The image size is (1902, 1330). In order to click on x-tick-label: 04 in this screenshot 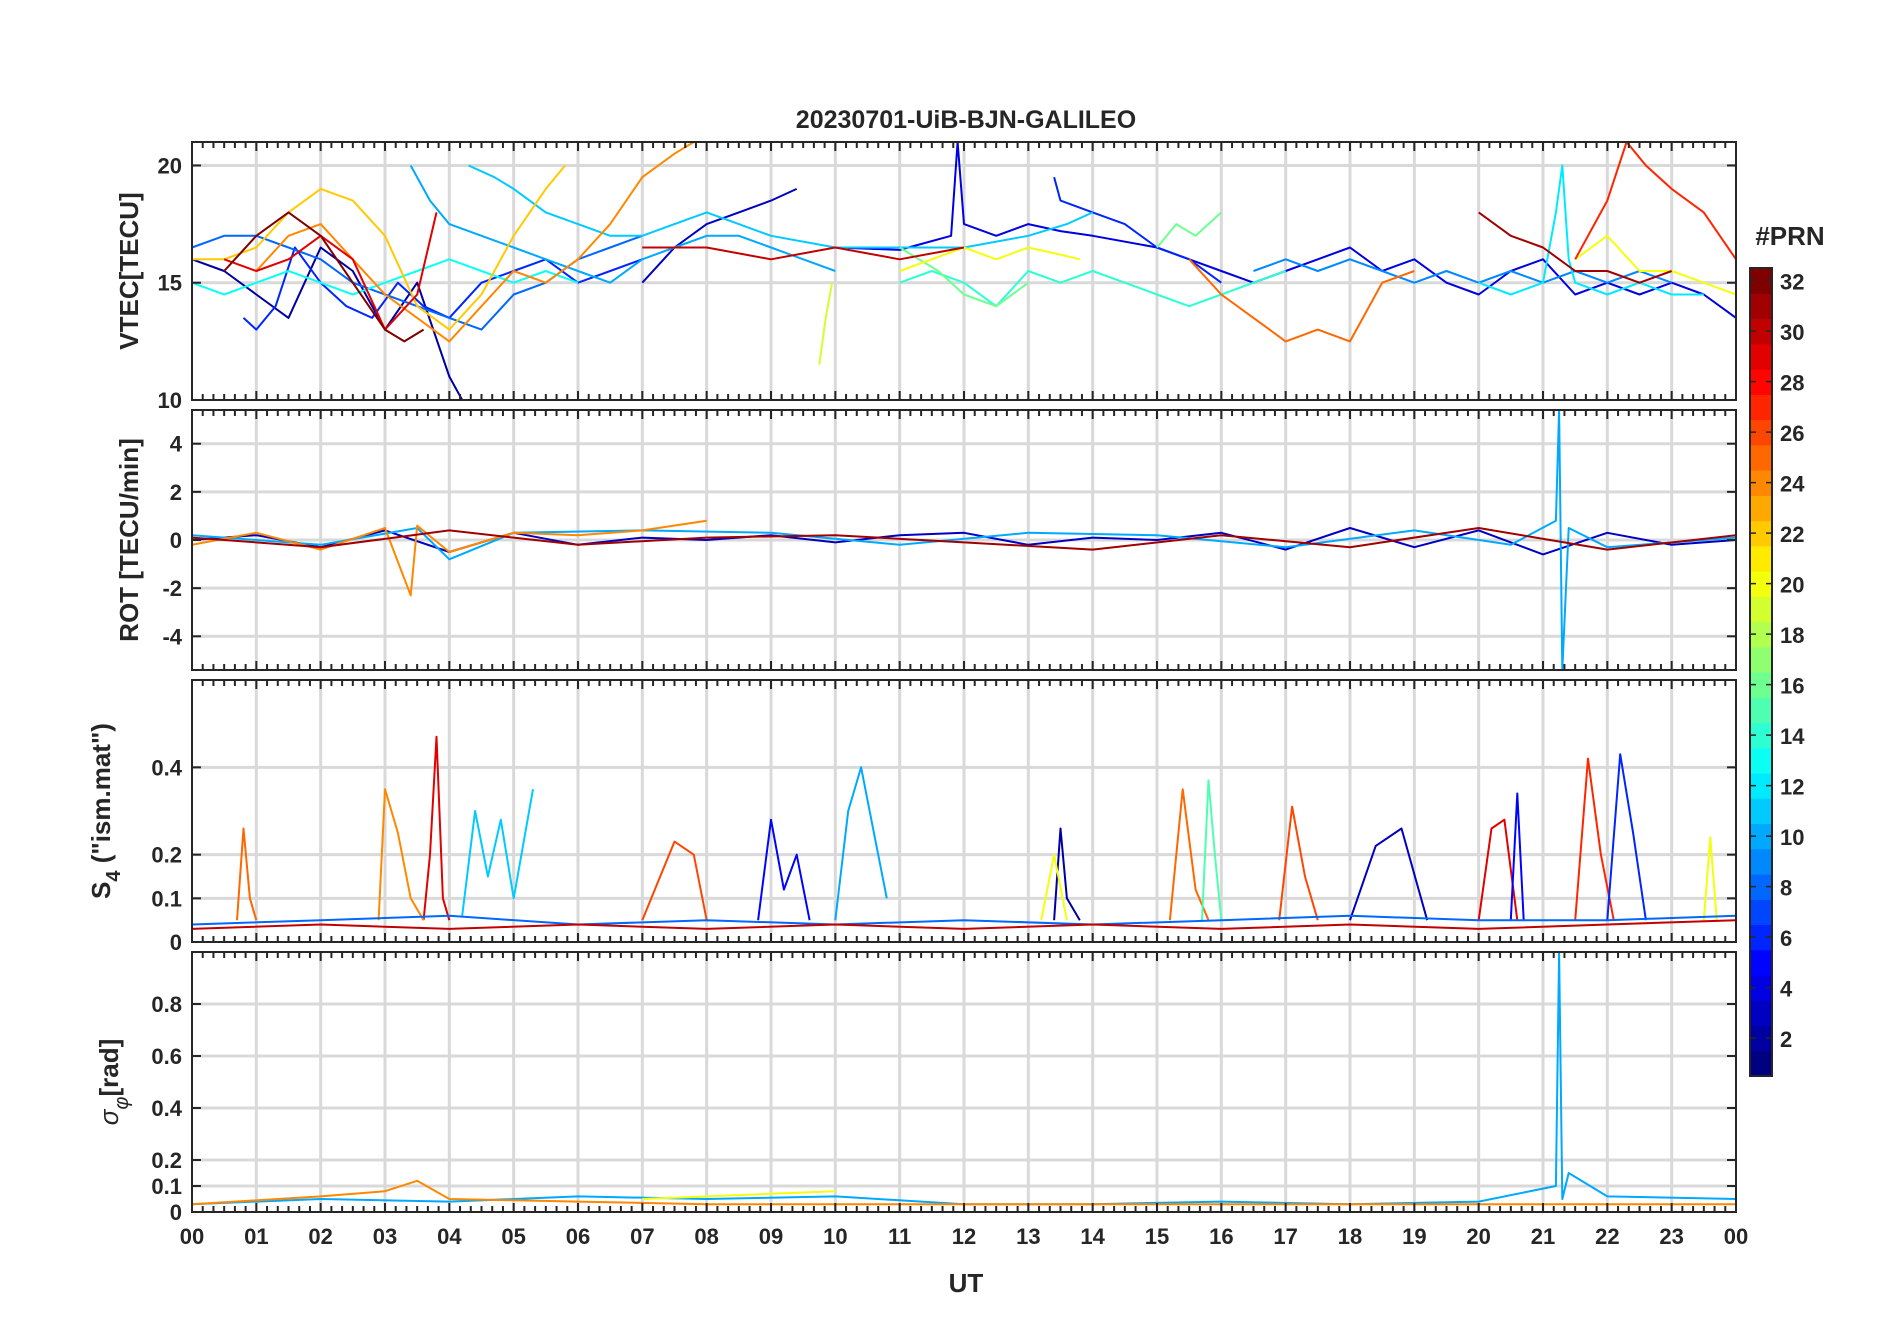, I will do `click(449, 1236)`.